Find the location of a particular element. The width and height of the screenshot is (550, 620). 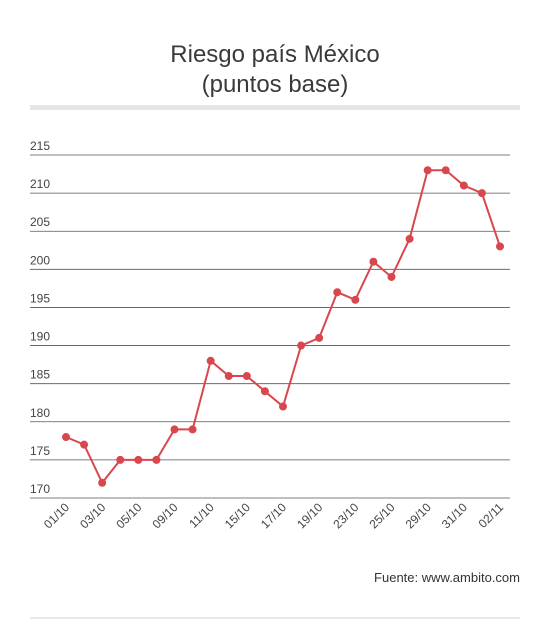

x-tick-label: 29/10 is located at coordinates (418, 515).